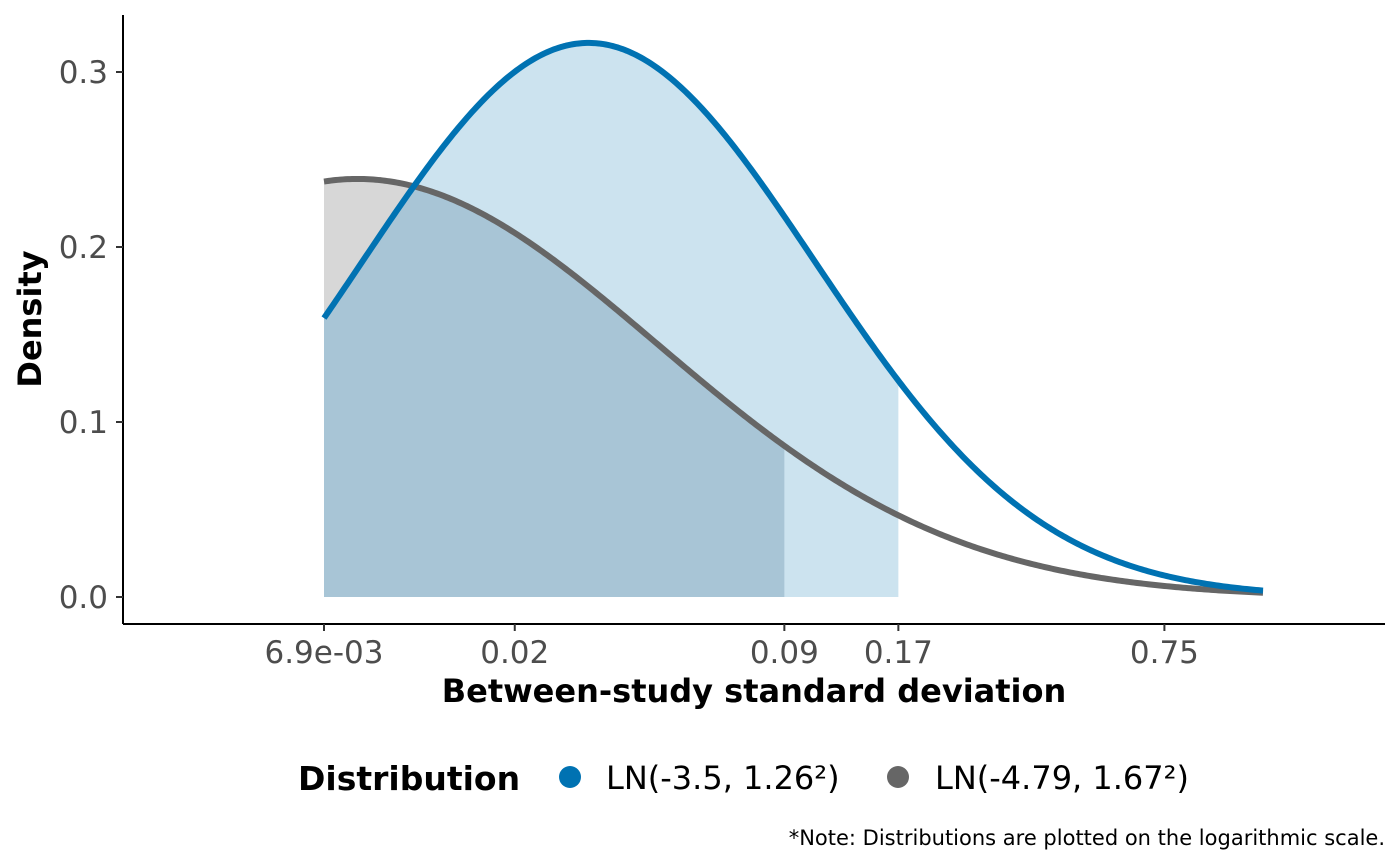  Describe the element at coordinates (83, 598) in the screenshot. I see `y-tick-label: 0.0` at that location.